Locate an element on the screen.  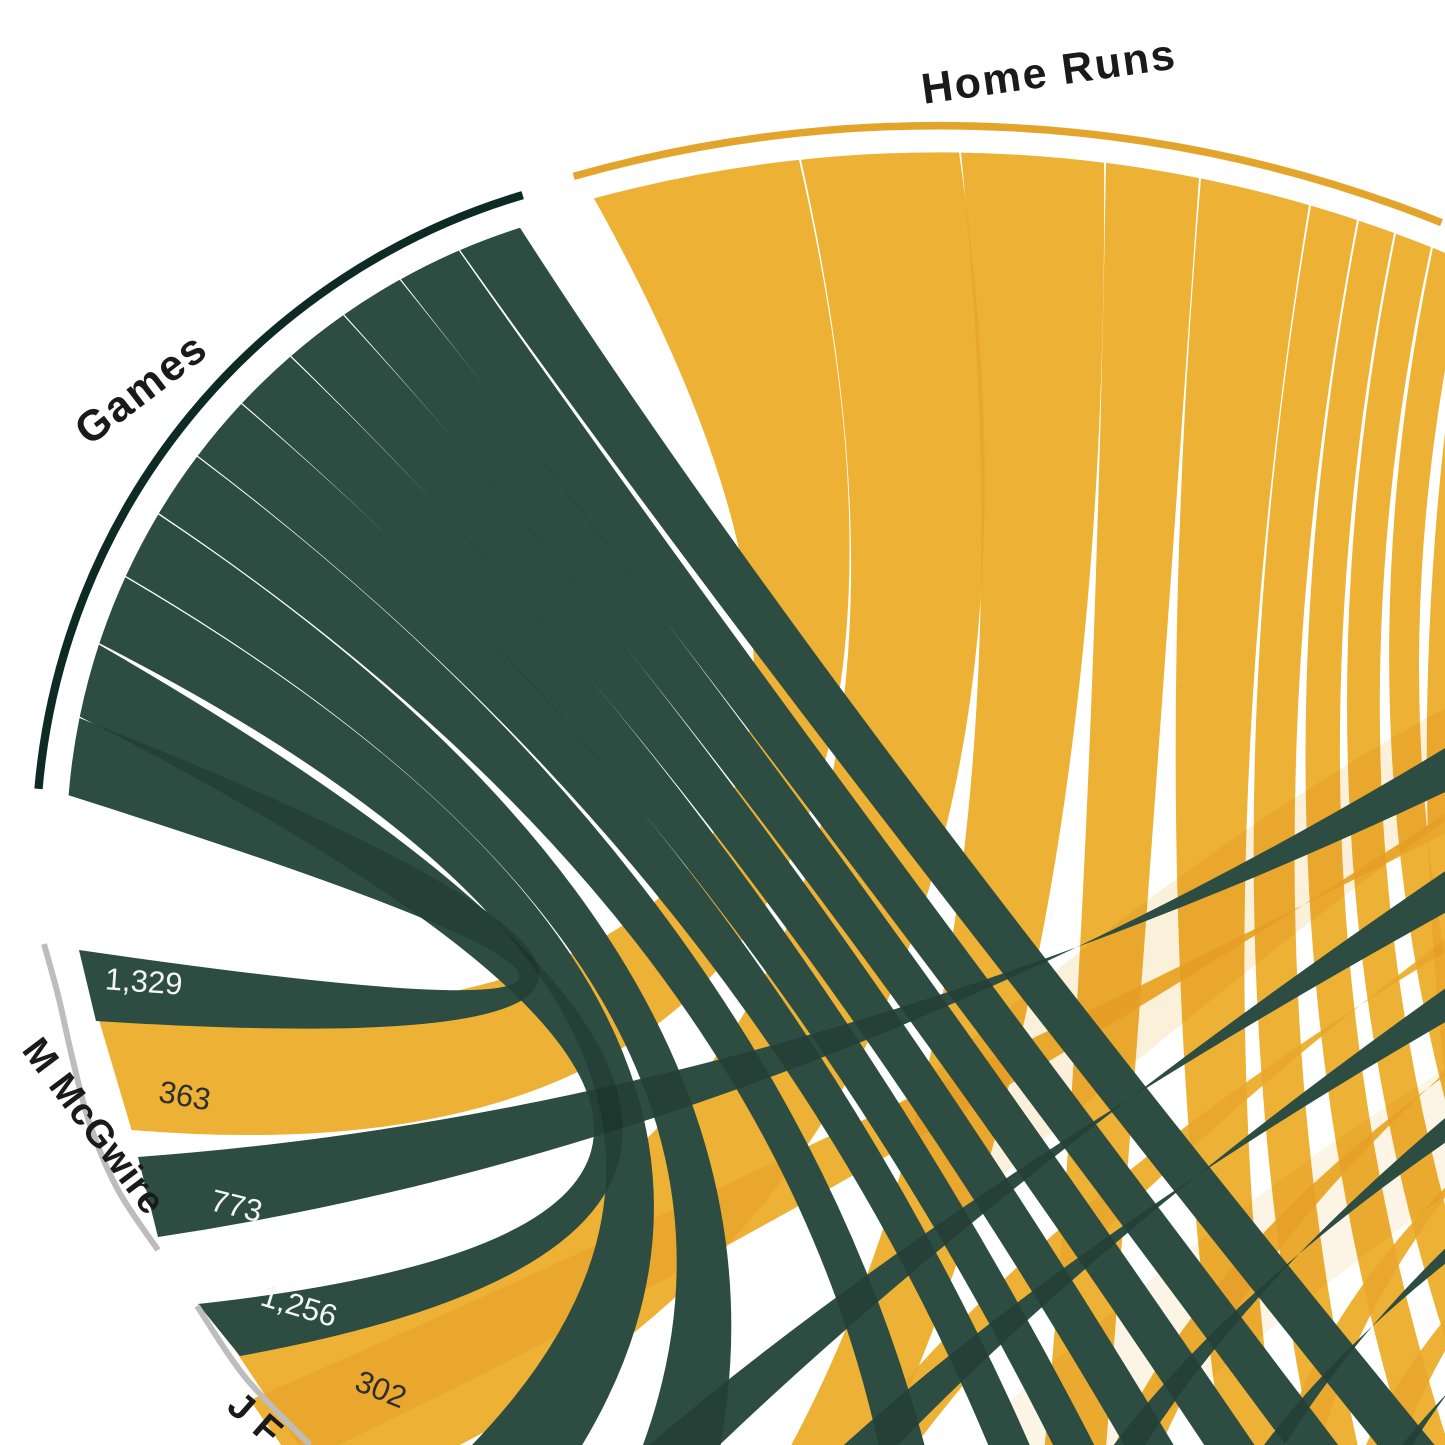
svg-text: 1,329 is located at coordinates (144, 981).